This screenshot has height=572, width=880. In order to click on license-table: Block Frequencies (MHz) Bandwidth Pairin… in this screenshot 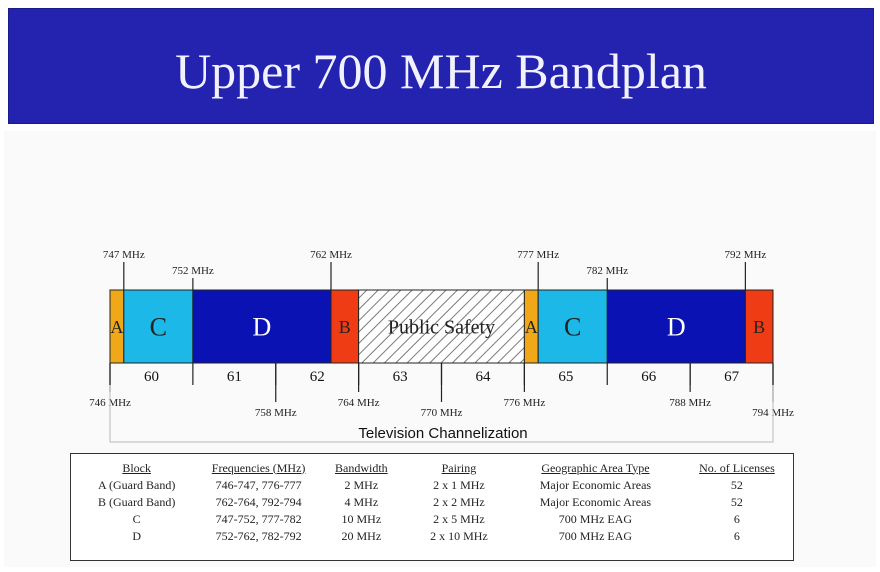, I will do `click(432, 502)`.